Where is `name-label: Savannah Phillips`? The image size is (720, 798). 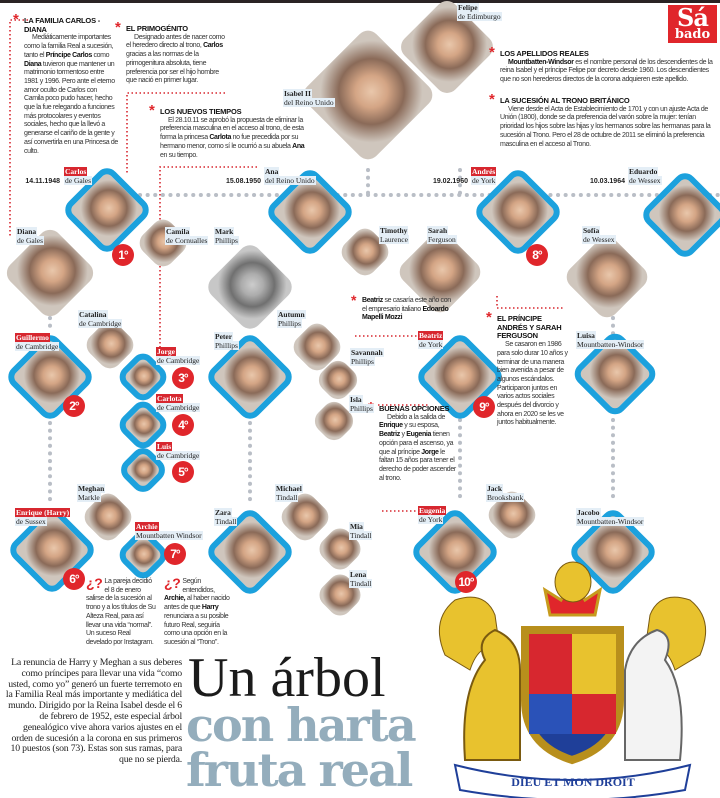 name-label: Savannah Phillips is located at coordinates (367, 357).